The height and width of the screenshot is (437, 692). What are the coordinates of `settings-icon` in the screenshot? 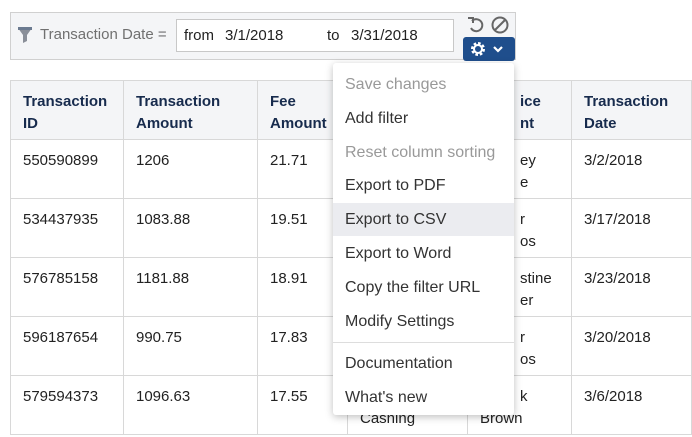 It's located at (487, 49).